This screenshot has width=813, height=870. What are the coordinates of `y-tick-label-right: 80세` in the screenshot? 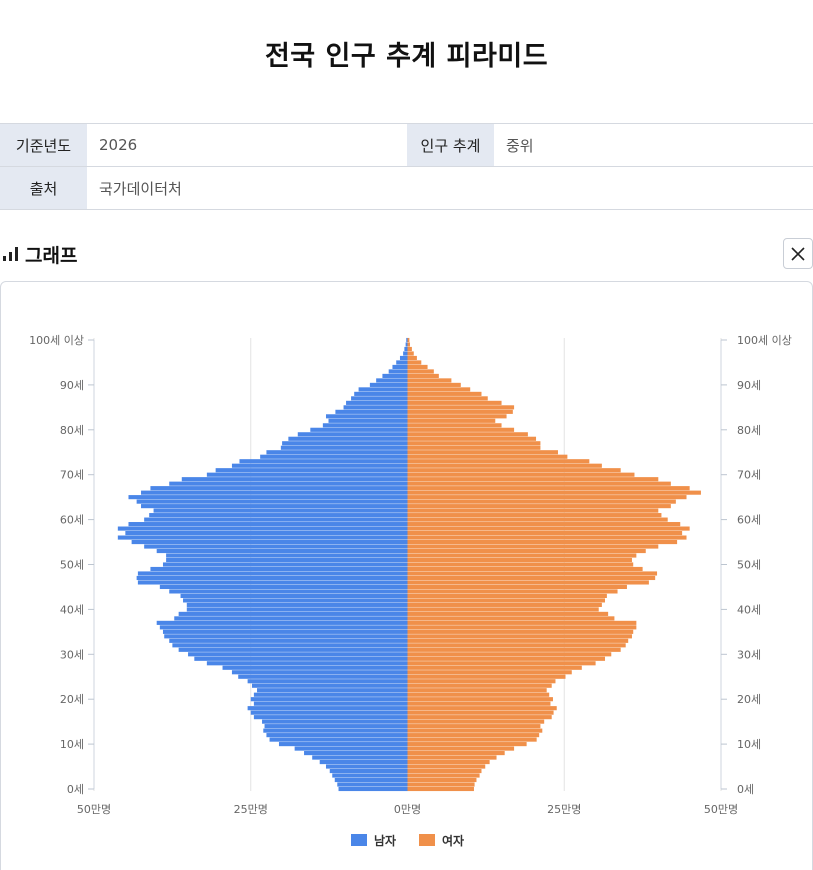 It's located at (749, 430).